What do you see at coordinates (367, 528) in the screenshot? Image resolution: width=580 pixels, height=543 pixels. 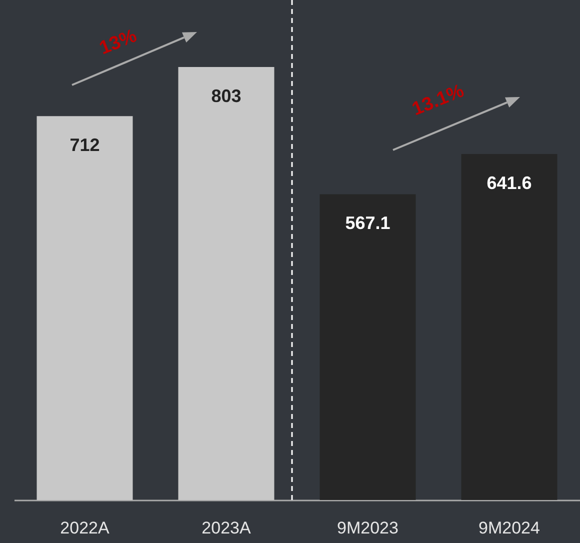 I see `x-tick-label: 9M2023` at bounding box center [367, 528].